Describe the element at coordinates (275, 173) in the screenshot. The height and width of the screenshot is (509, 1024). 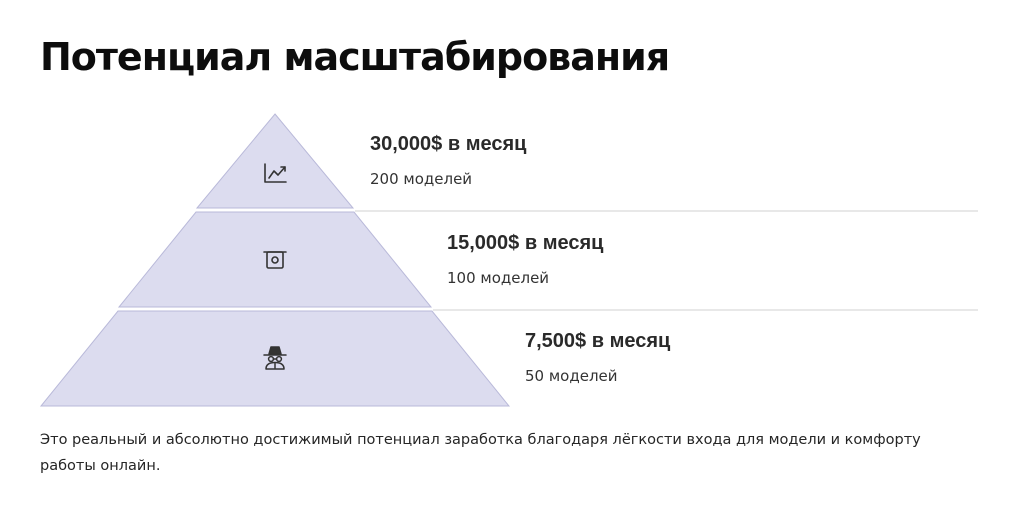
I see `chart-up-icon` at that location.